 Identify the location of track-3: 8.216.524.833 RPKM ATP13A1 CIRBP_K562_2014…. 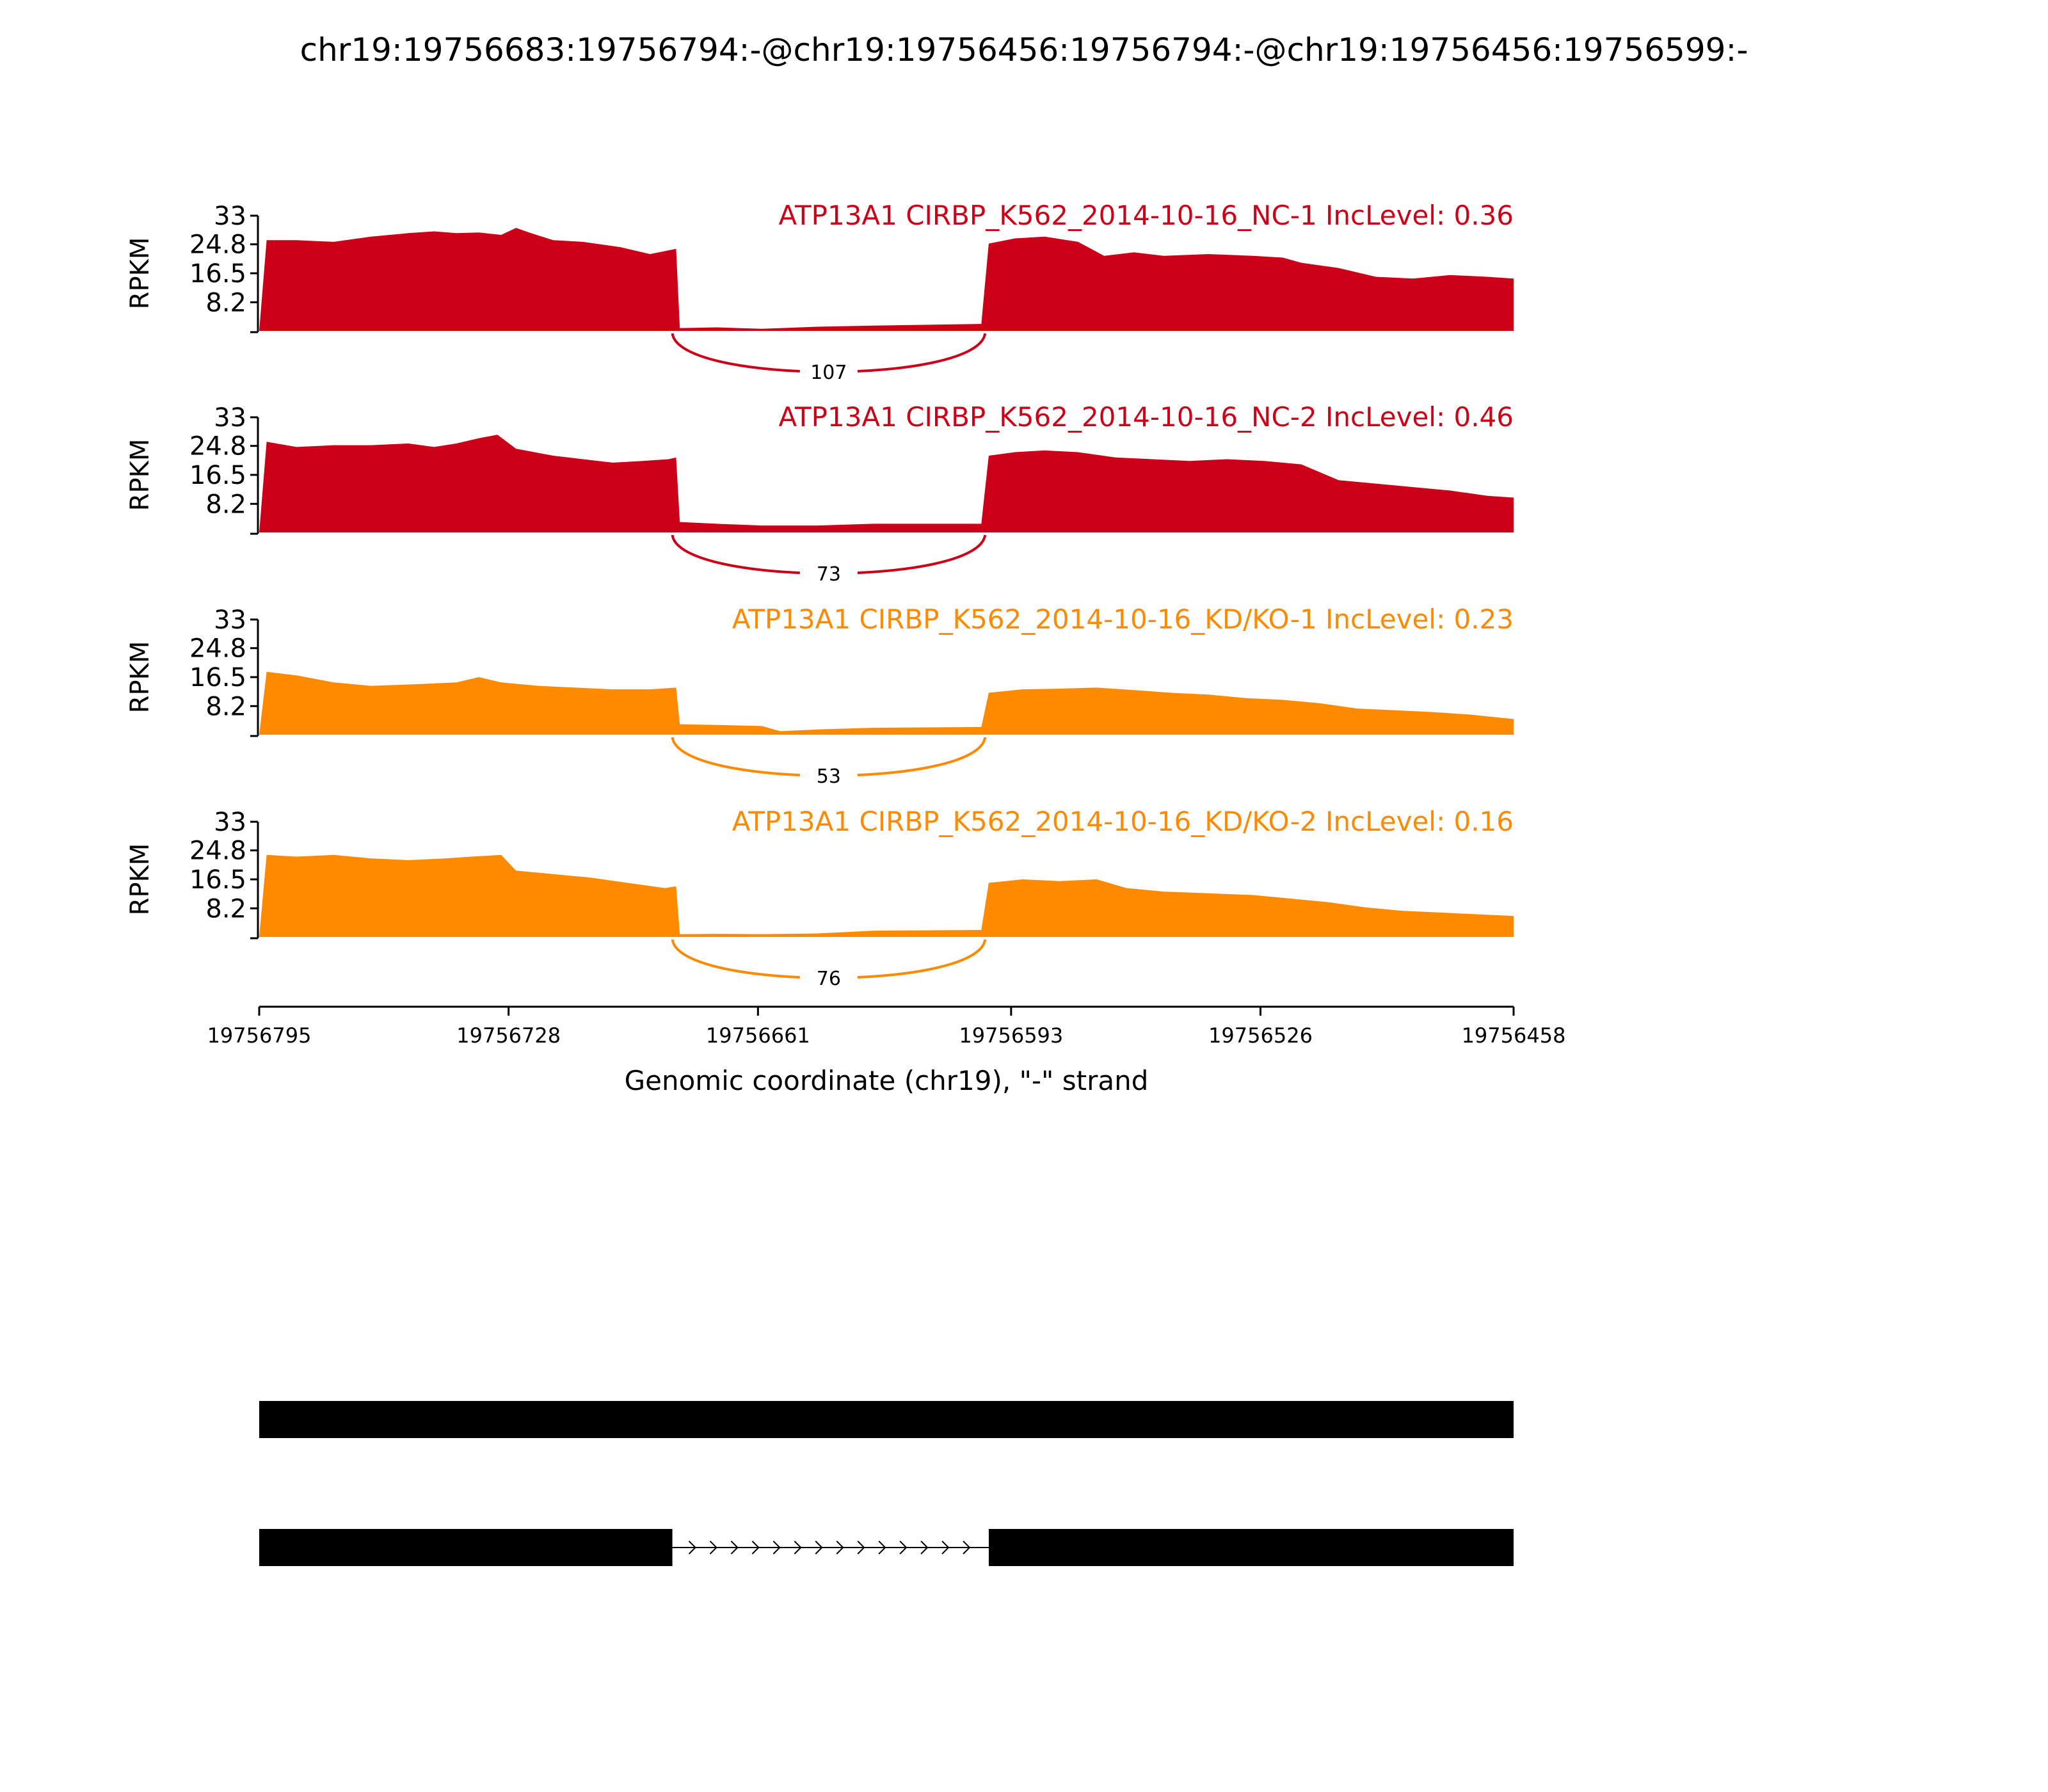
(819, 696).